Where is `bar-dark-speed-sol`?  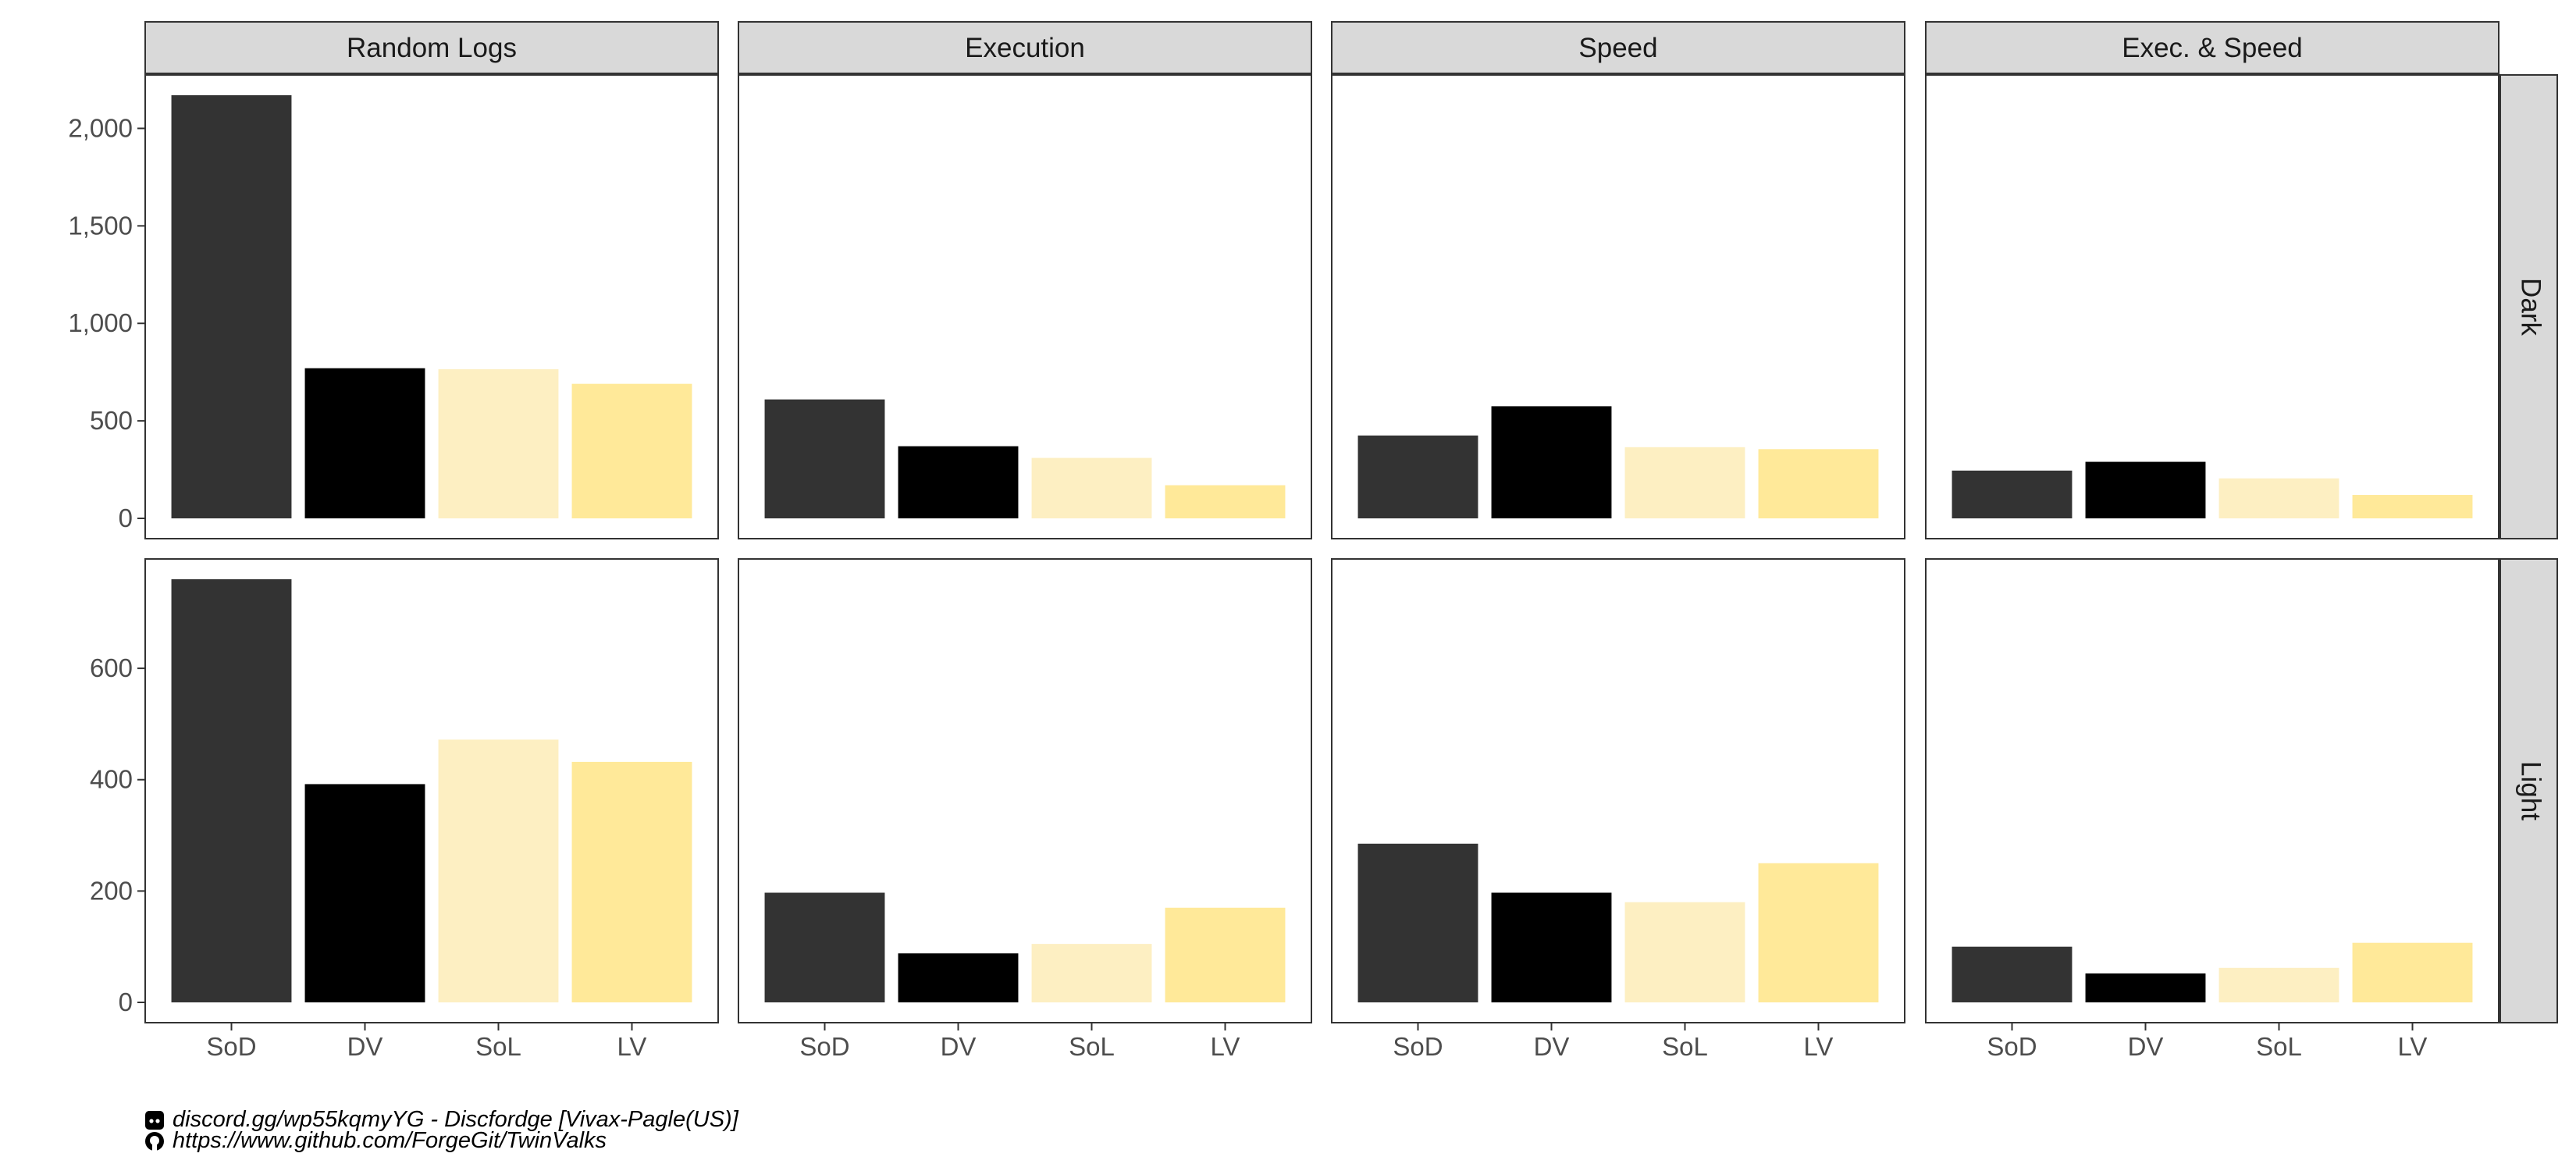
bar-dark-speed-sol is located at coordinates (1684, 482).